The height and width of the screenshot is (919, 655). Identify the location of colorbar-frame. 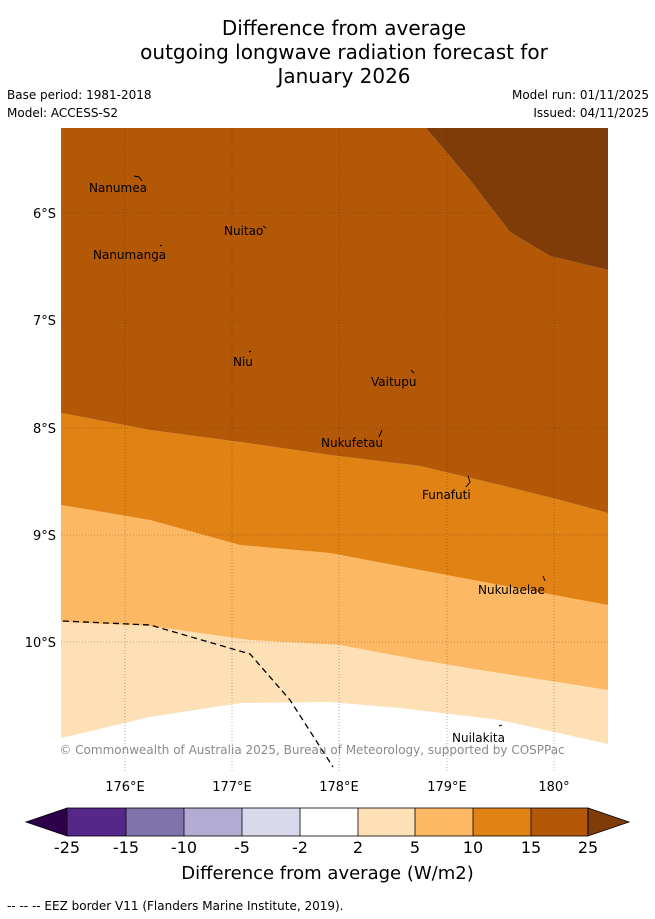
(327, 822).